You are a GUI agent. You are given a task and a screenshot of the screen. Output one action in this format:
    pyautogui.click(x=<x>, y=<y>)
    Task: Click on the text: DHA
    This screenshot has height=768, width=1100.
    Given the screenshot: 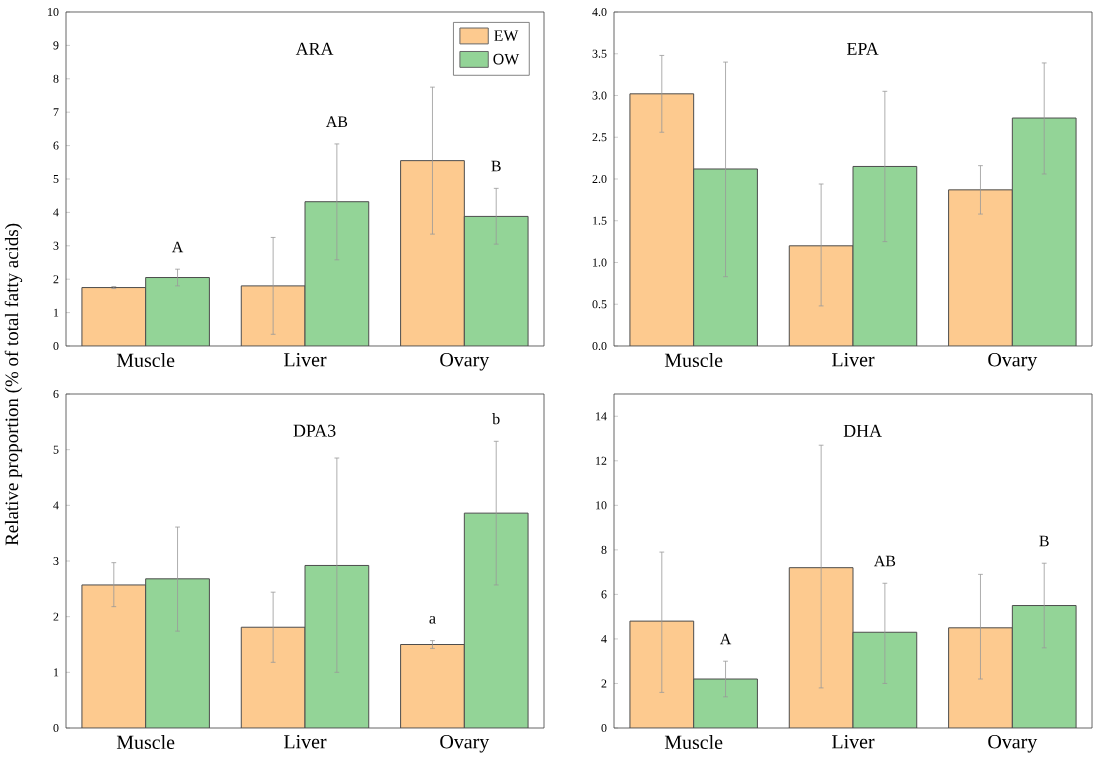 What is the action you would take?
    pyautogui.click(x=862, y=430)
    